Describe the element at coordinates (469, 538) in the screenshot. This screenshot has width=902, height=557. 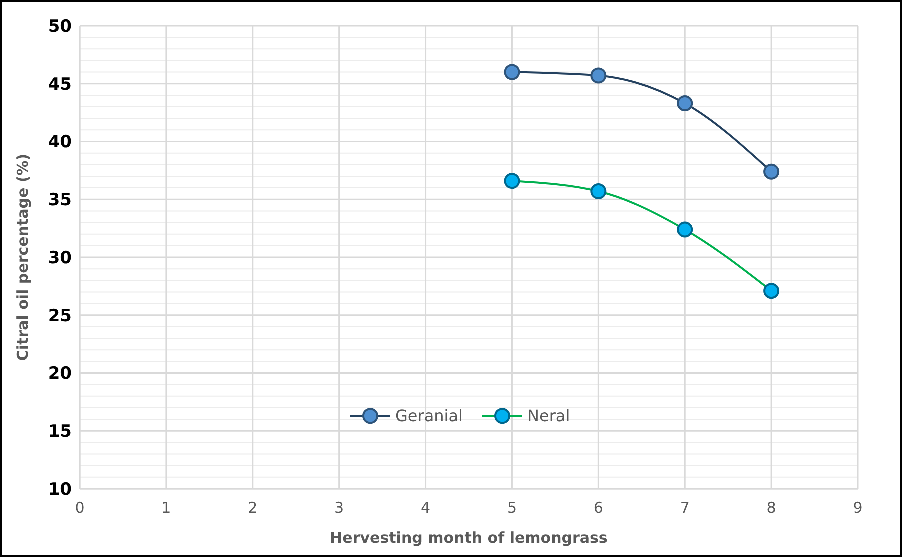
I see `x-axis-title: Hervesting month of lemongrass` at that location.